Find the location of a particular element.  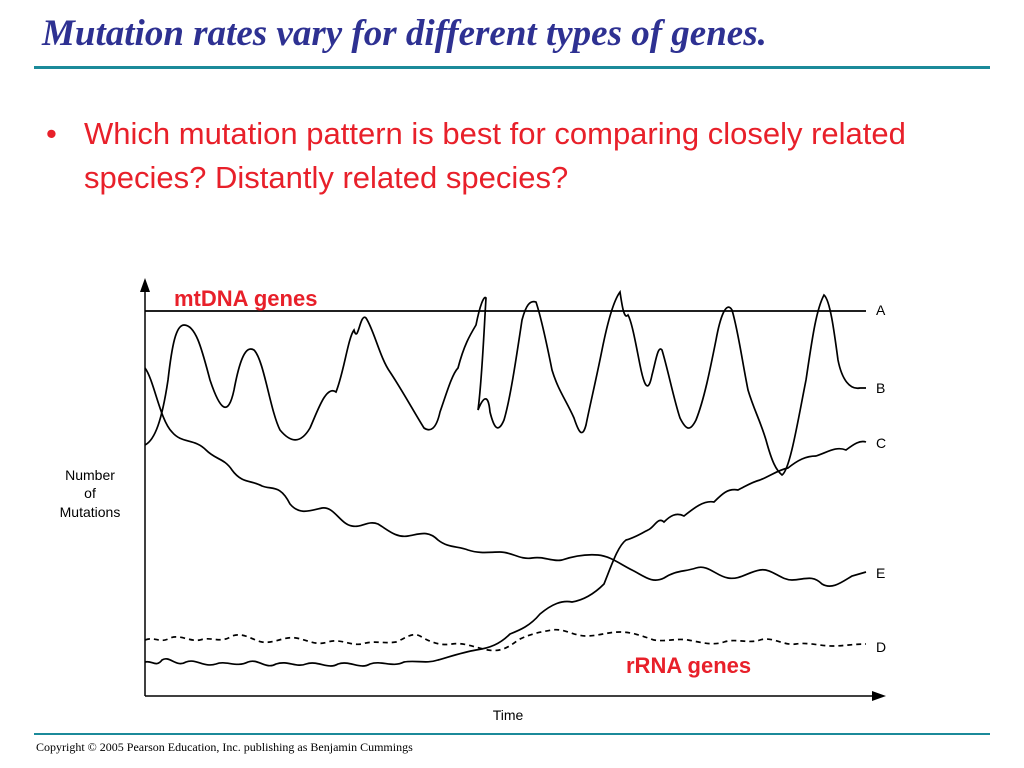

annotation-rrna: rRNA genes is located at coordinates (688, 665).